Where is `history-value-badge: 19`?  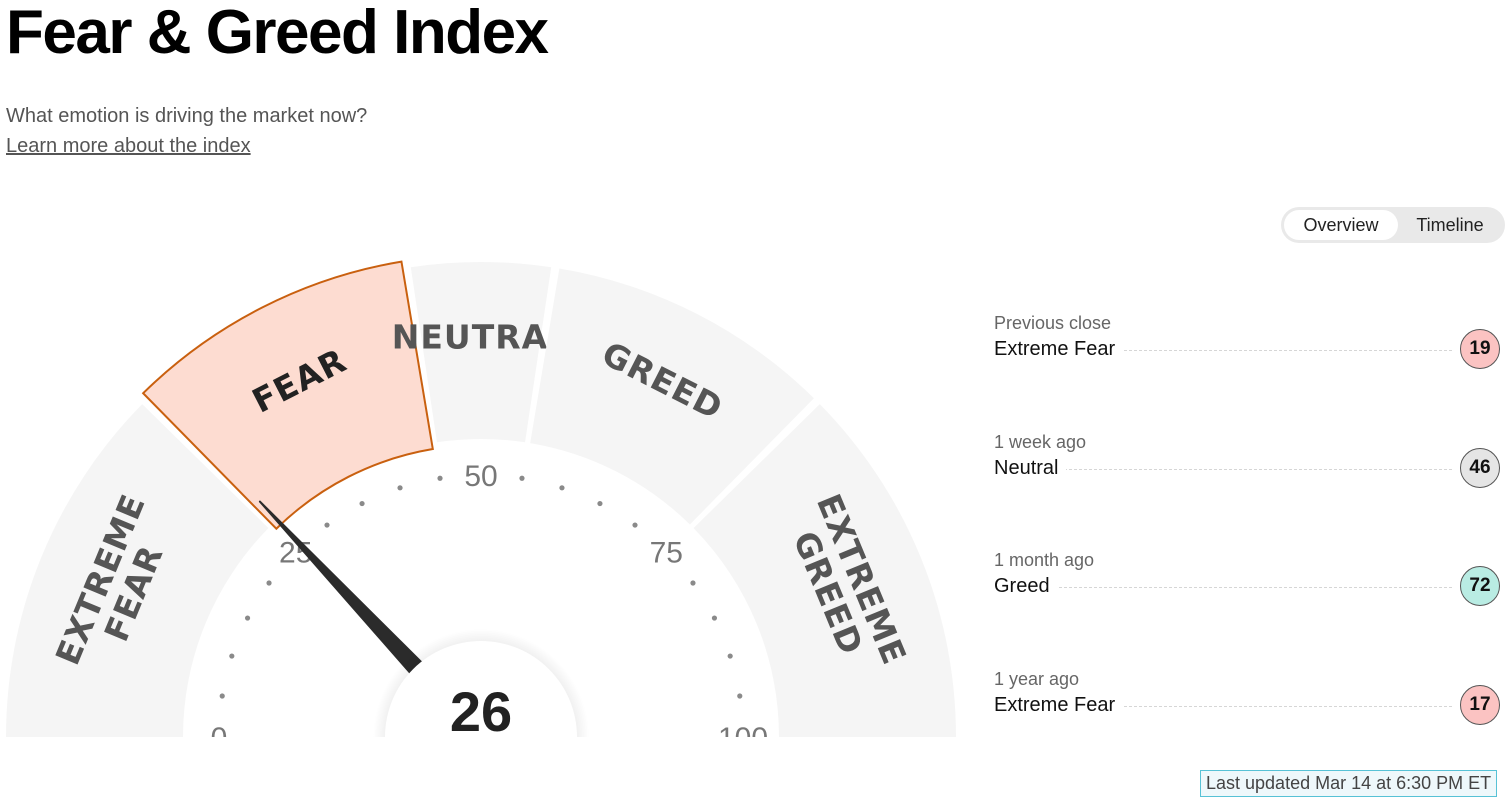
history-value-badge: 19 is located at coordinates (1480, 349).